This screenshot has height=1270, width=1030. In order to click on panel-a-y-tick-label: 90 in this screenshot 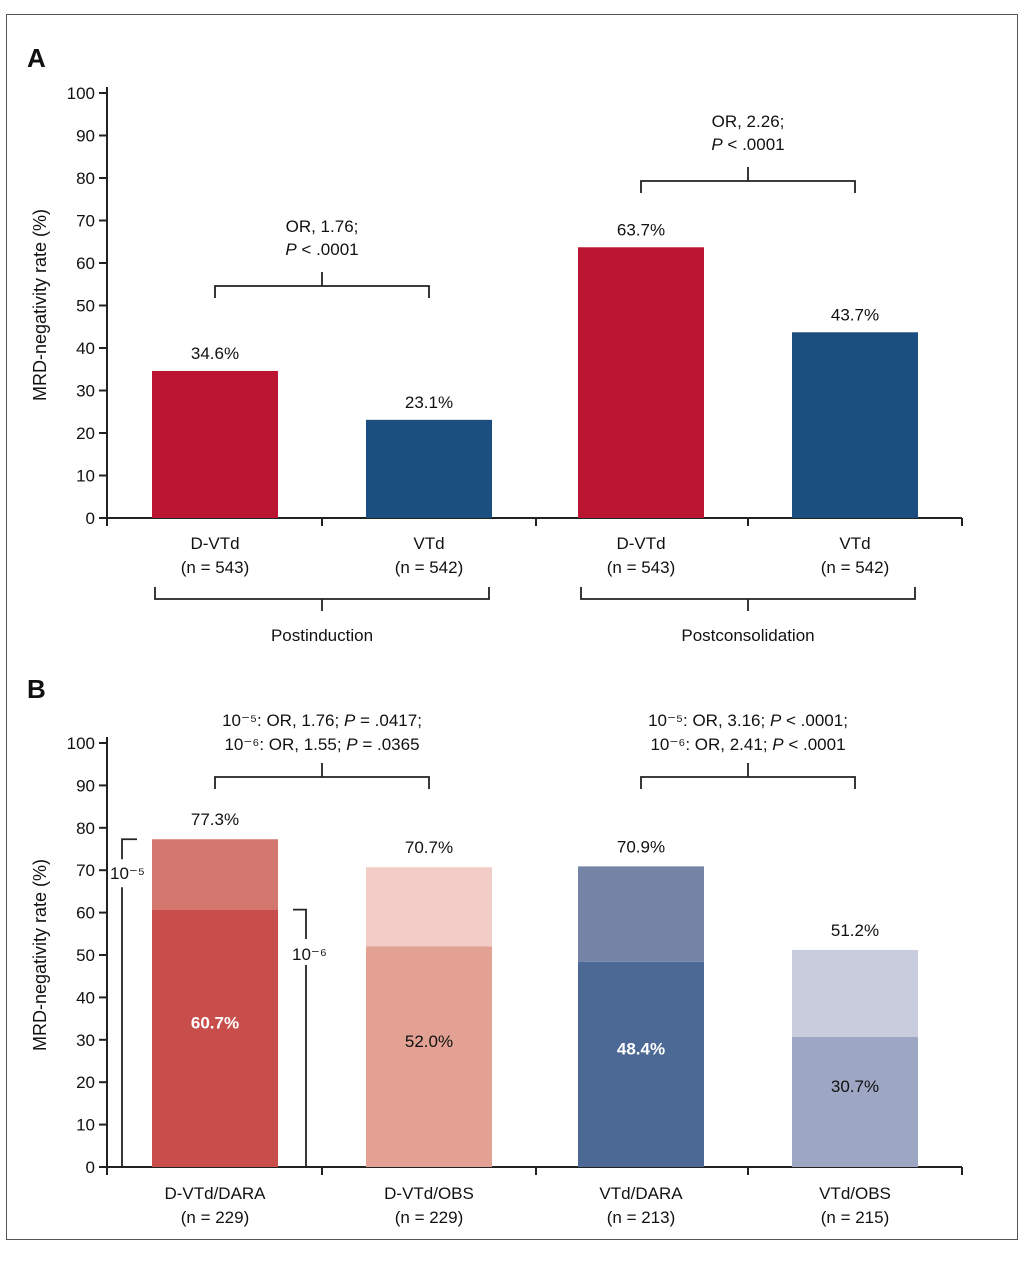, I will do `click(85, 136)`.